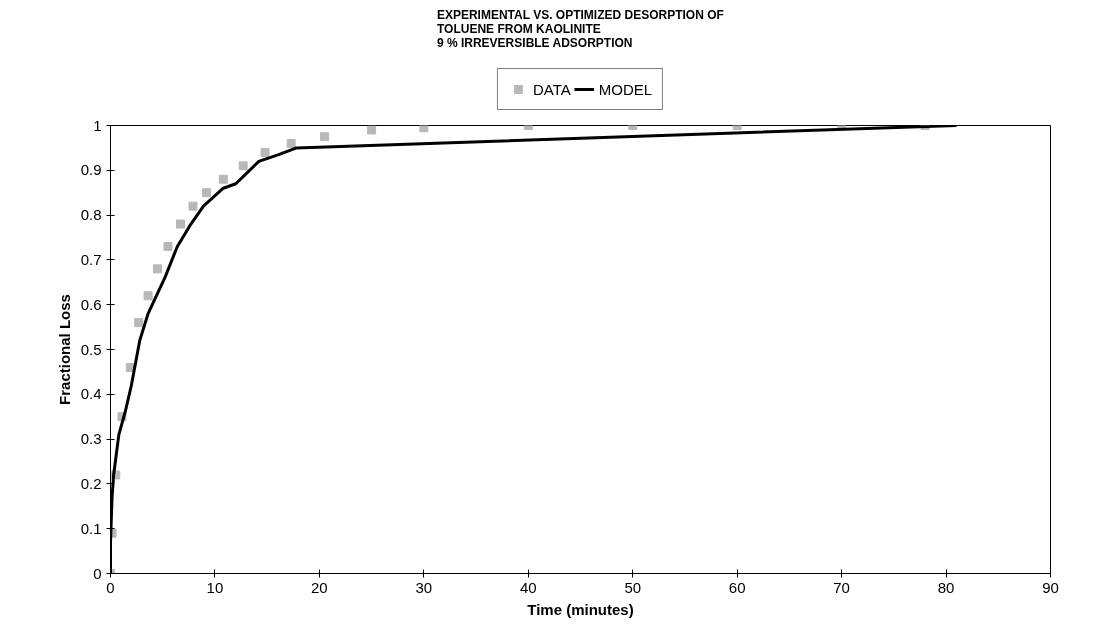  Describe the element at coordinates (91, 528) in the screenshot. I see `y-tick-label: 0.1` at that location.